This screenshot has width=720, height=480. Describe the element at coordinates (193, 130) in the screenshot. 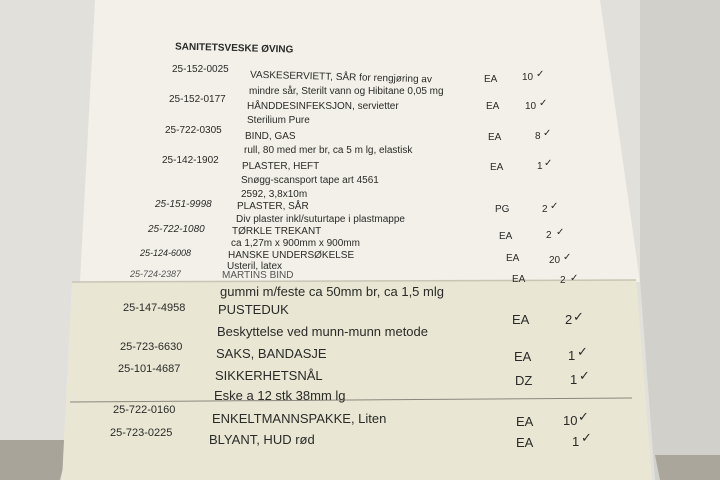

I see `item-code: 25-722-0305` at that location.